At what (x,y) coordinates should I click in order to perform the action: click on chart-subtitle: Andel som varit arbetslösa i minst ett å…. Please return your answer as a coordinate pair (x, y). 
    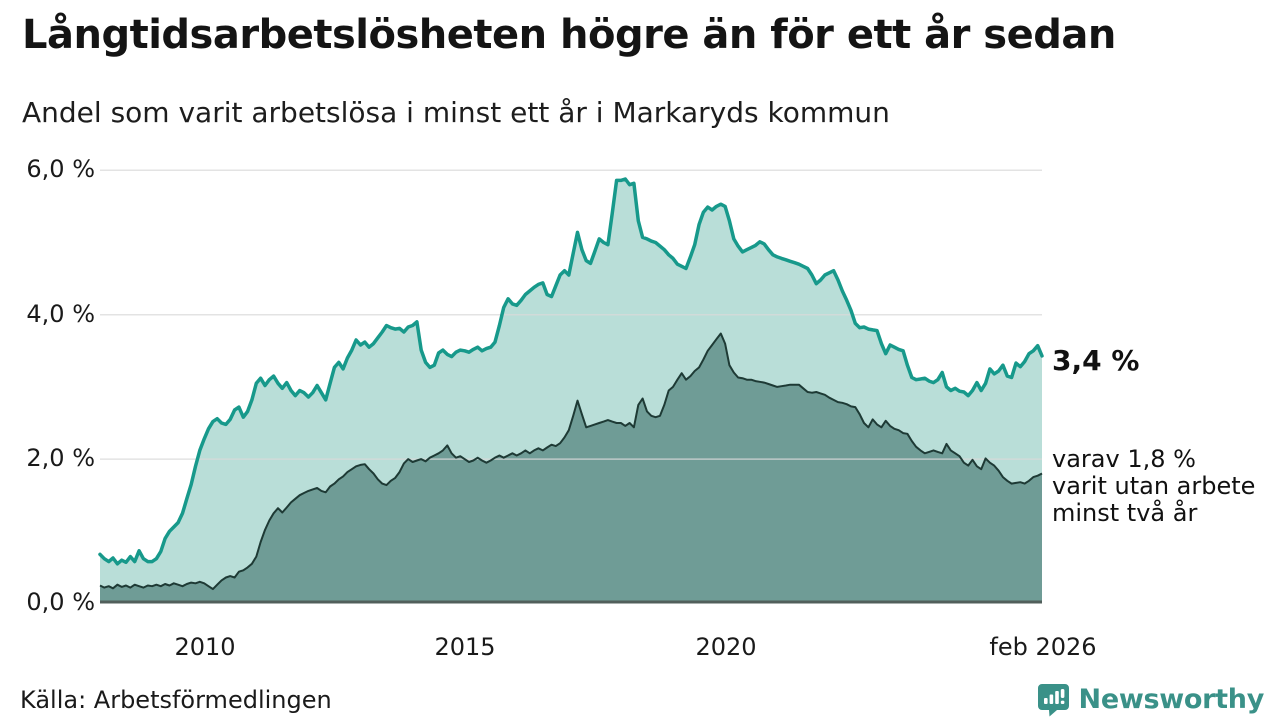
    Looking at the image, I should click on (456, 112).